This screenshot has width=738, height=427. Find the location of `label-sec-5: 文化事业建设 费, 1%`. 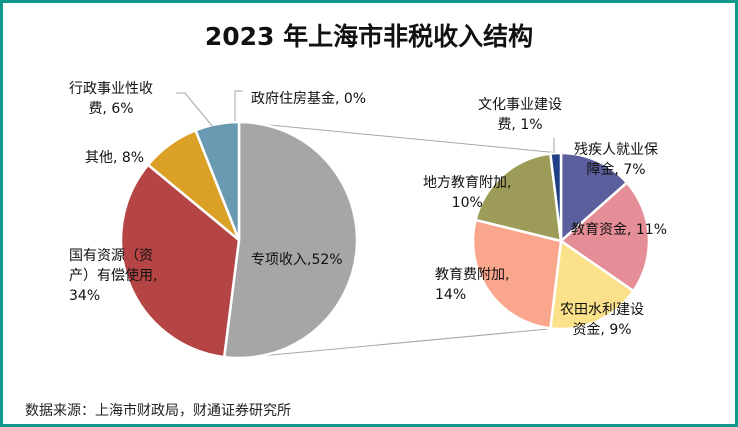

label-sec-5: 文化事业建设 费, 1% is located at coordinates (520, 115).